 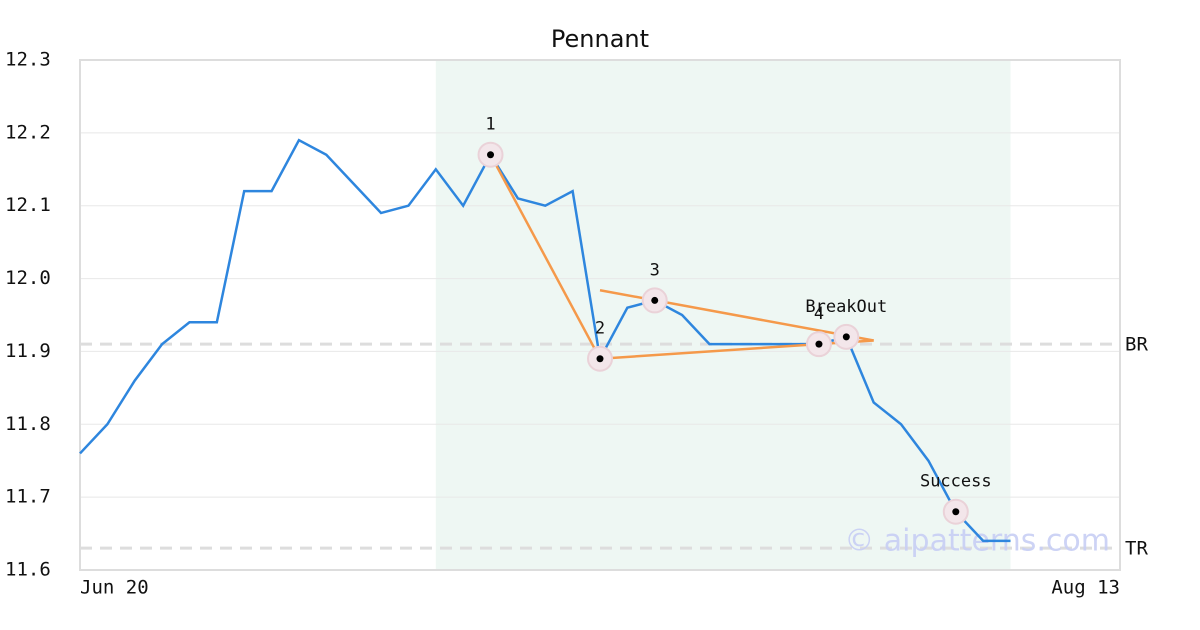 What do you see at coordinates (28, 570) in the screenshot?
I see `y-tick-label: 11.6` at bounding box center [28, 570].